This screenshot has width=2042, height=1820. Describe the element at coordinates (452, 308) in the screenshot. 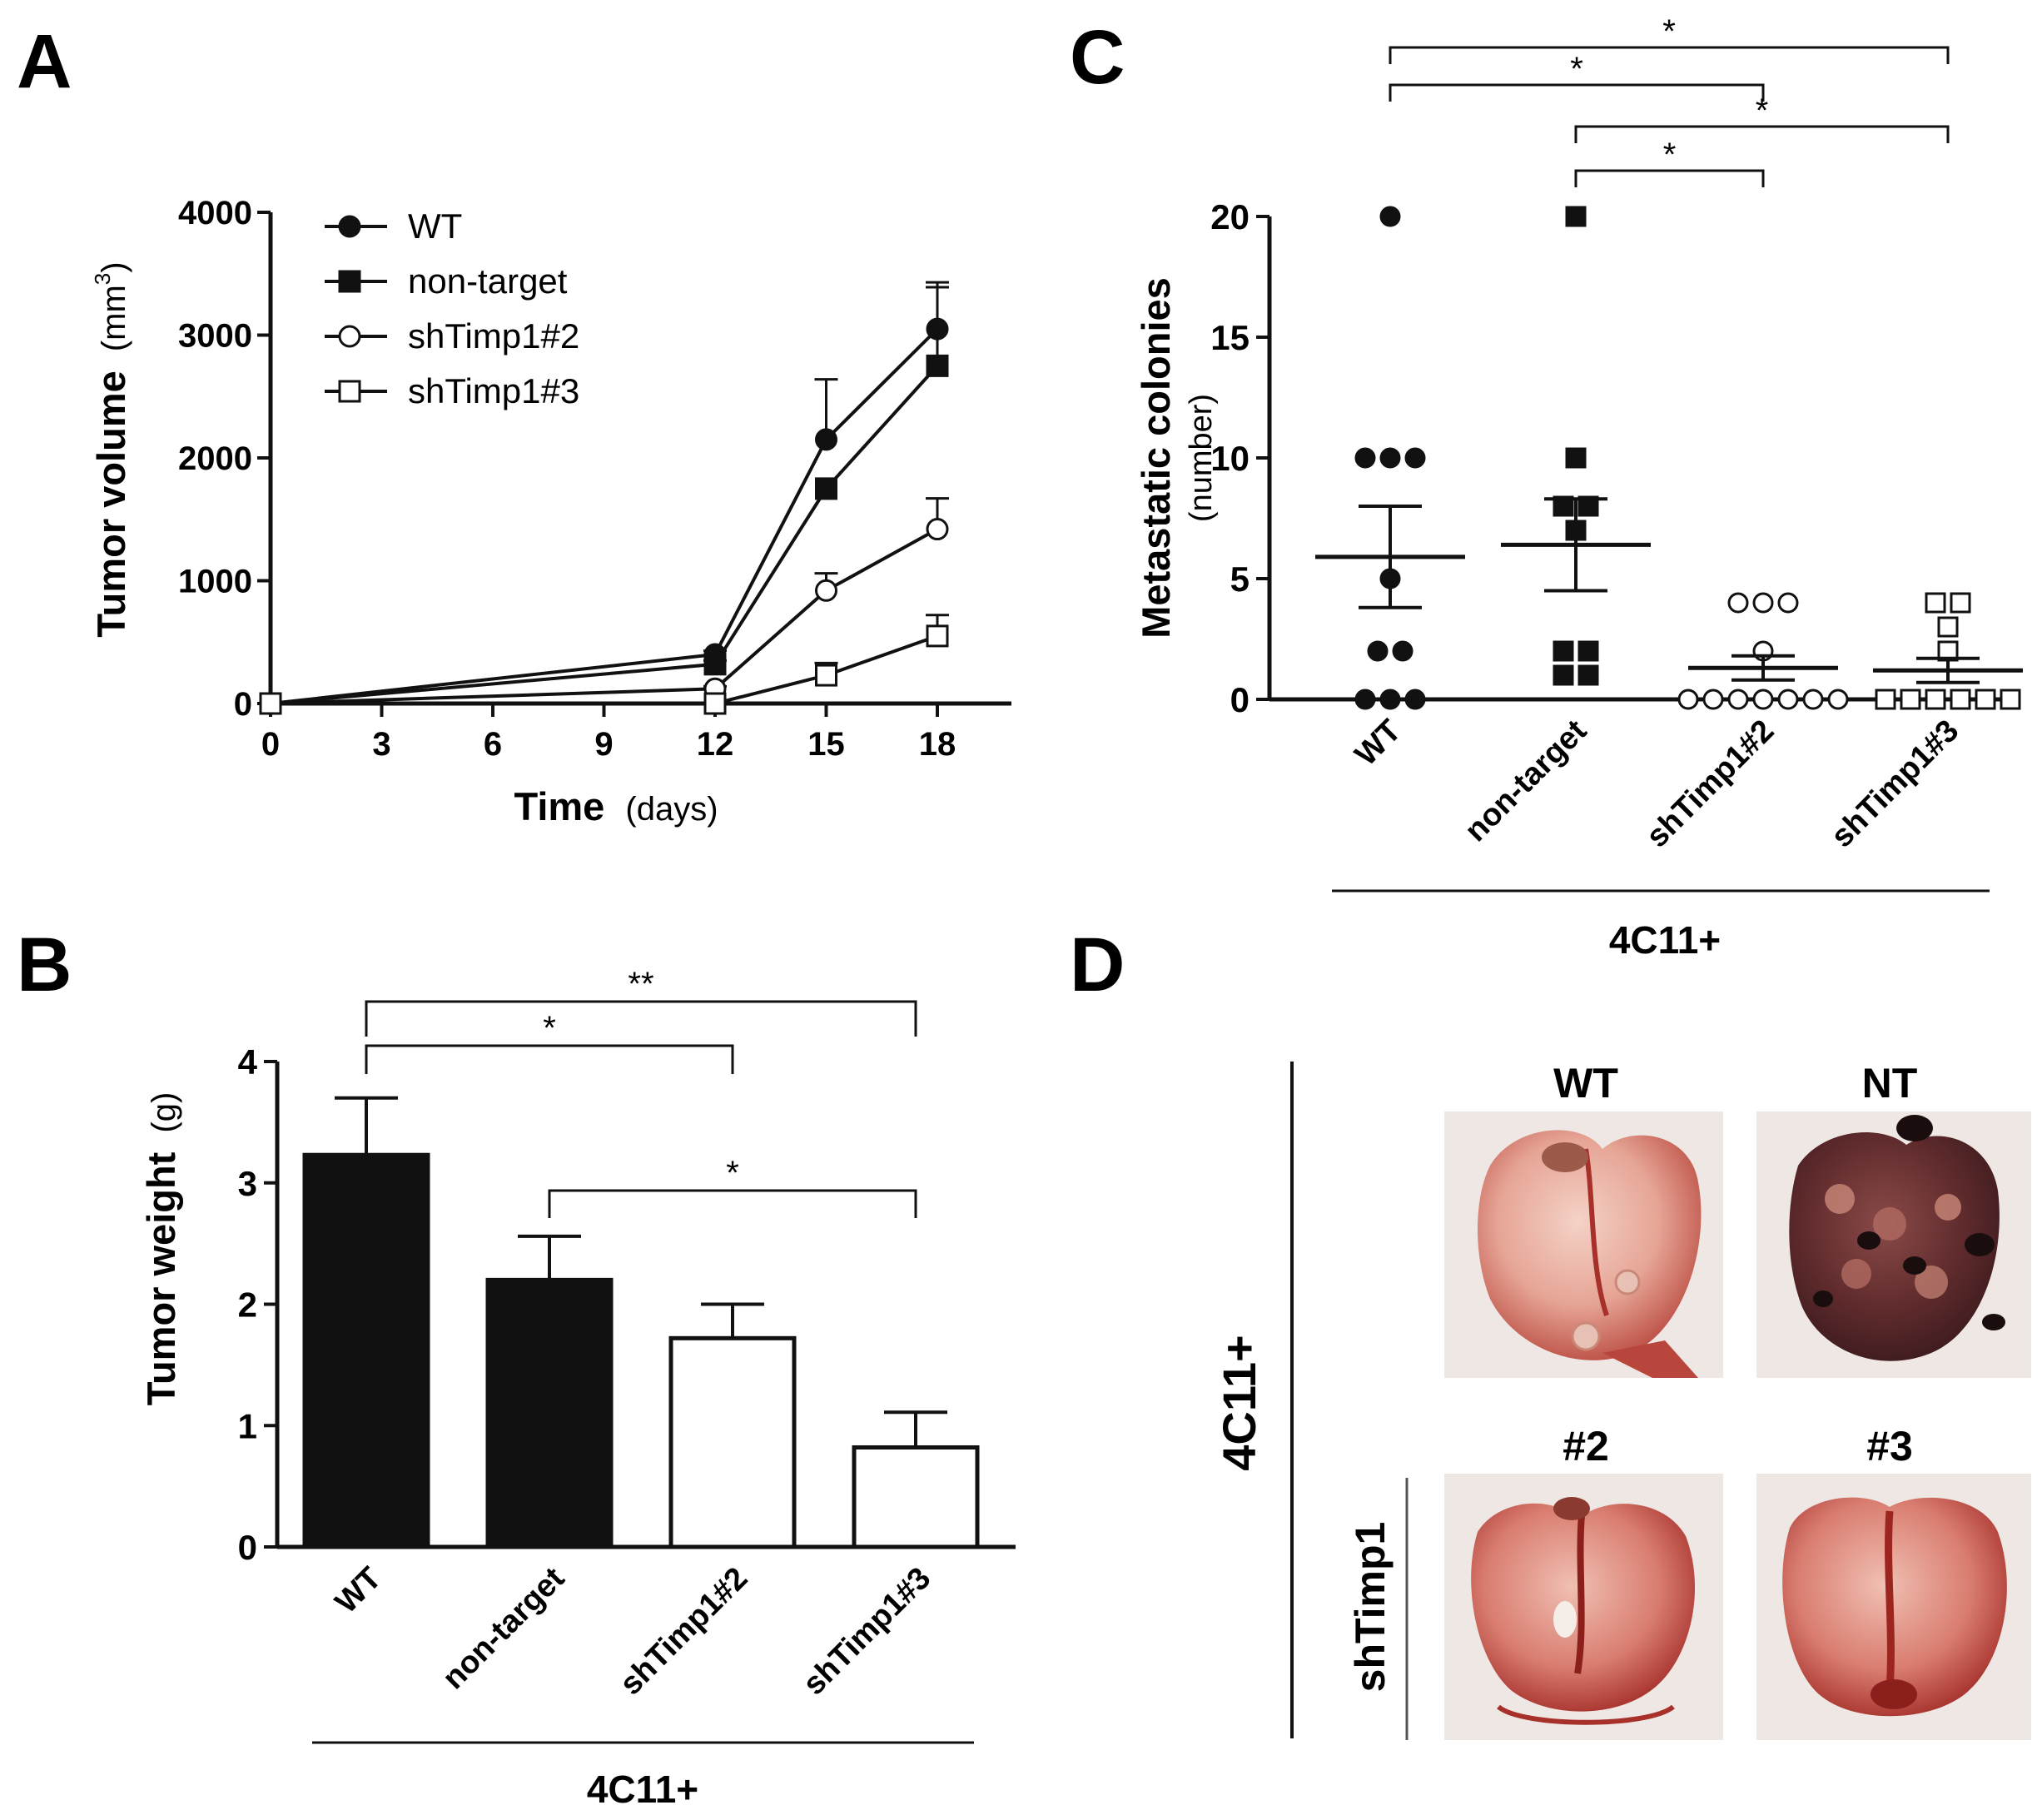

I see `panel-a-legend: WT non-target shTimp1#2 shTimp1#3` at that location.